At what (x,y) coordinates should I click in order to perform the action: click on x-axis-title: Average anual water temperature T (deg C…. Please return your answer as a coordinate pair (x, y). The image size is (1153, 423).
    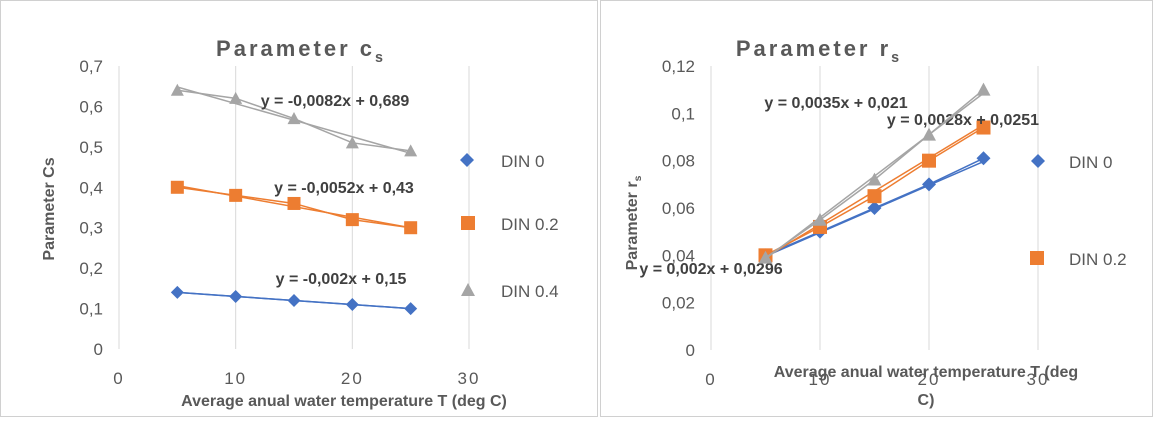
    Looking at the image, I should click on (344, 401).